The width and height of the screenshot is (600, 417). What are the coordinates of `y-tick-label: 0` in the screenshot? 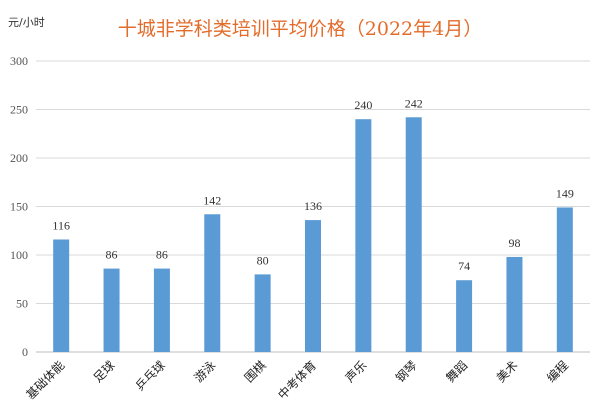 It's located at (25, 352).